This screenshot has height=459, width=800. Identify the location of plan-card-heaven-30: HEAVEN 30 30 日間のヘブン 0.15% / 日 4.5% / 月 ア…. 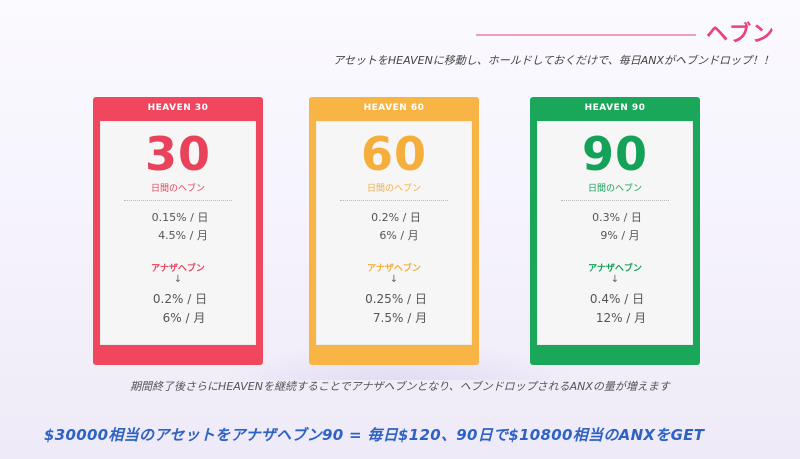
(178, 231).